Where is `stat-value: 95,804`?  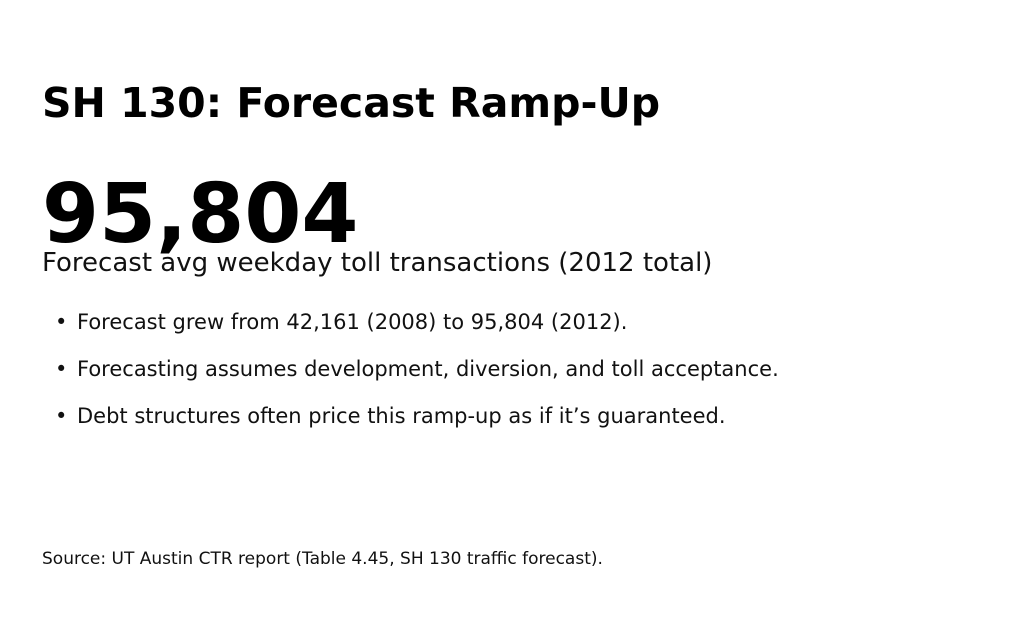 stat-value: 95,804 is located at coordinates (200, 214).